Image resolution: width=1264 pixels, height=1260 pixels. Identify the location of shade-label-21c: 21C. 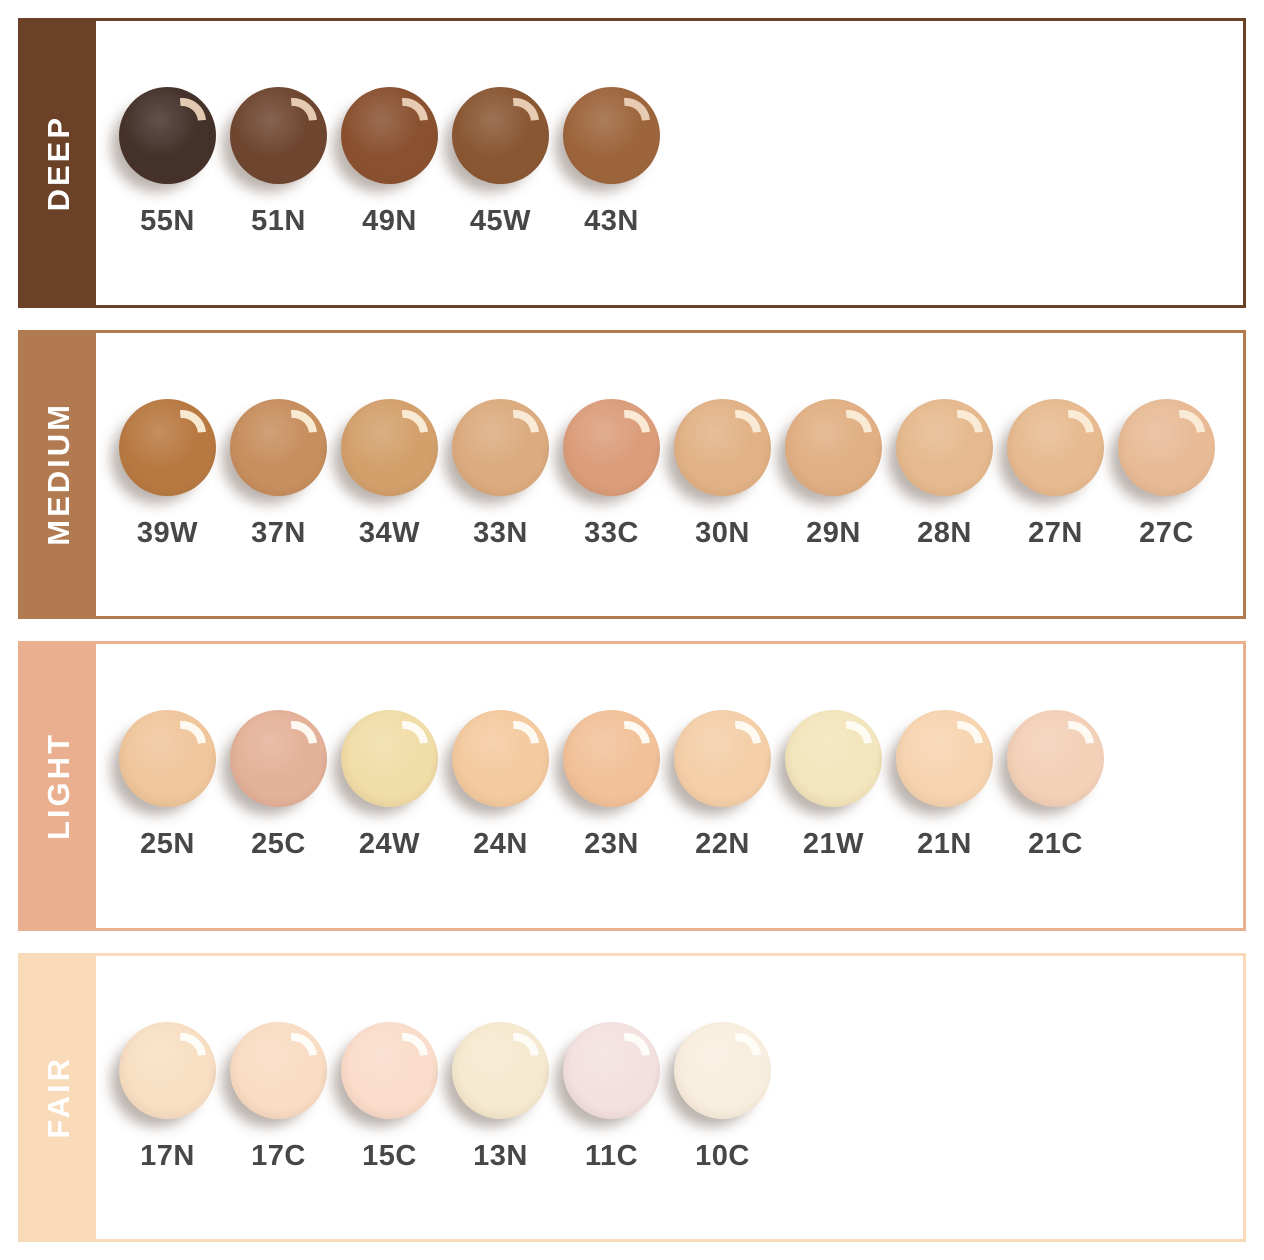
(1055, 844).